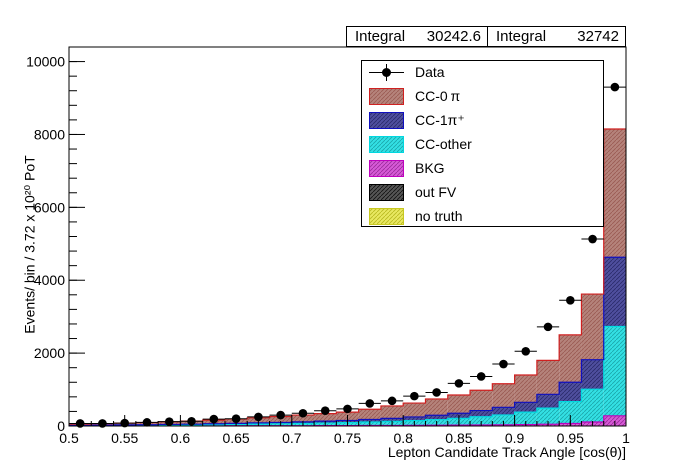 The width and height of the screenshot is (696, 474). What do you see at coordinates (482, 73) in the screenshot?
I see `legend-entry-data: Data` at bounding box center [482, 73].